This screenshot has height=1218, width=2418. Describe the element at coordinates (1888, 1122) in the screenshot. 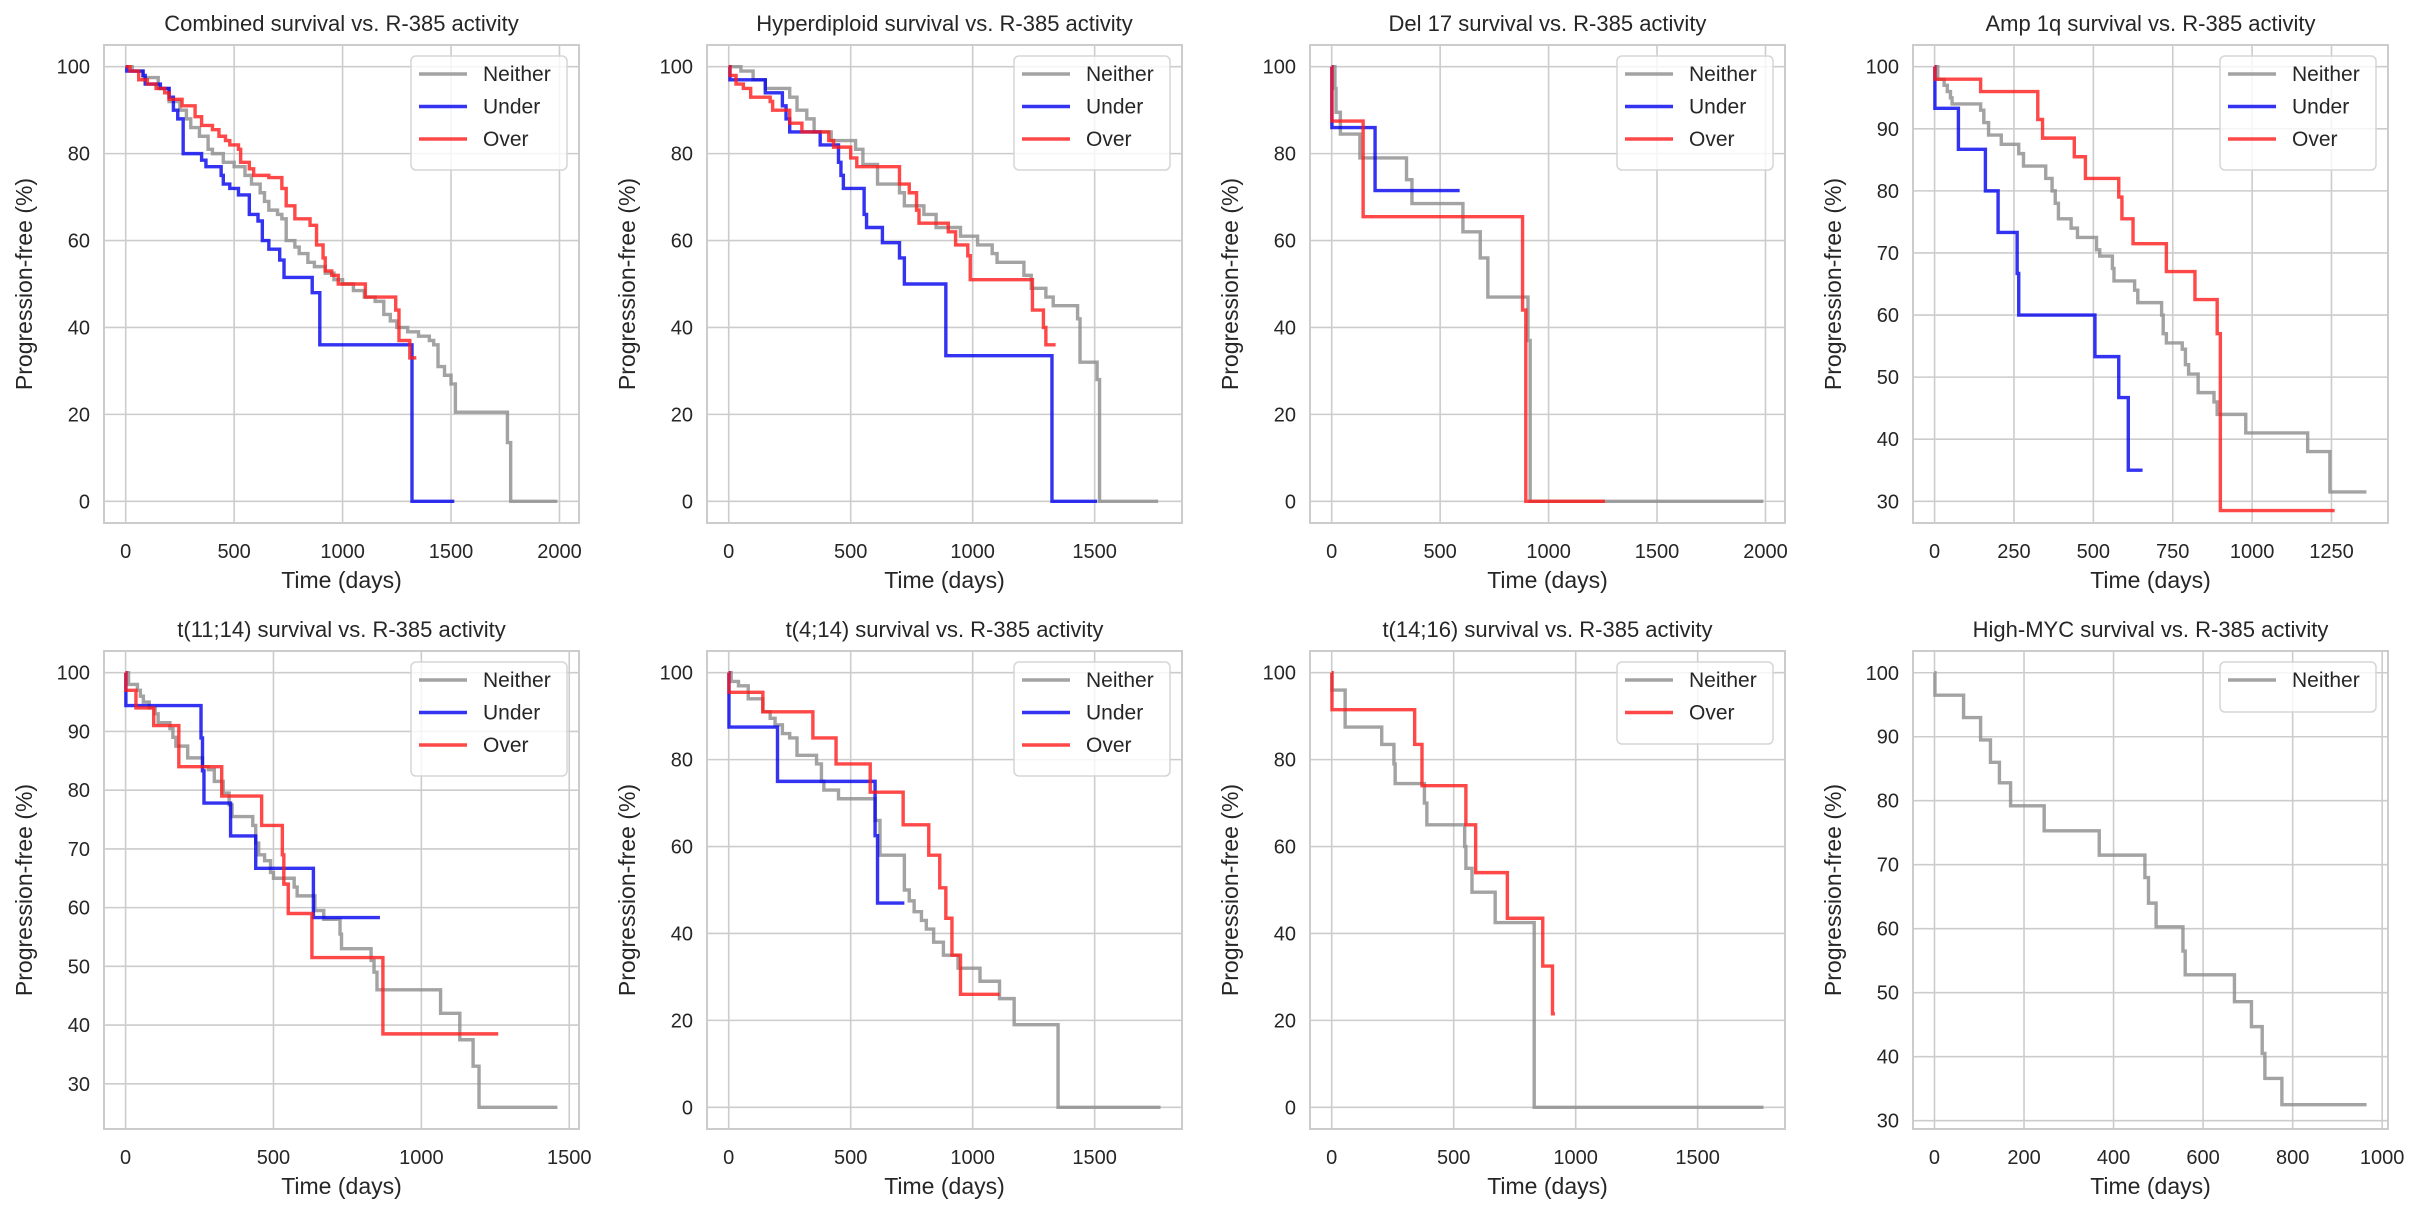

I see `y-tick-label: 30` at that location.